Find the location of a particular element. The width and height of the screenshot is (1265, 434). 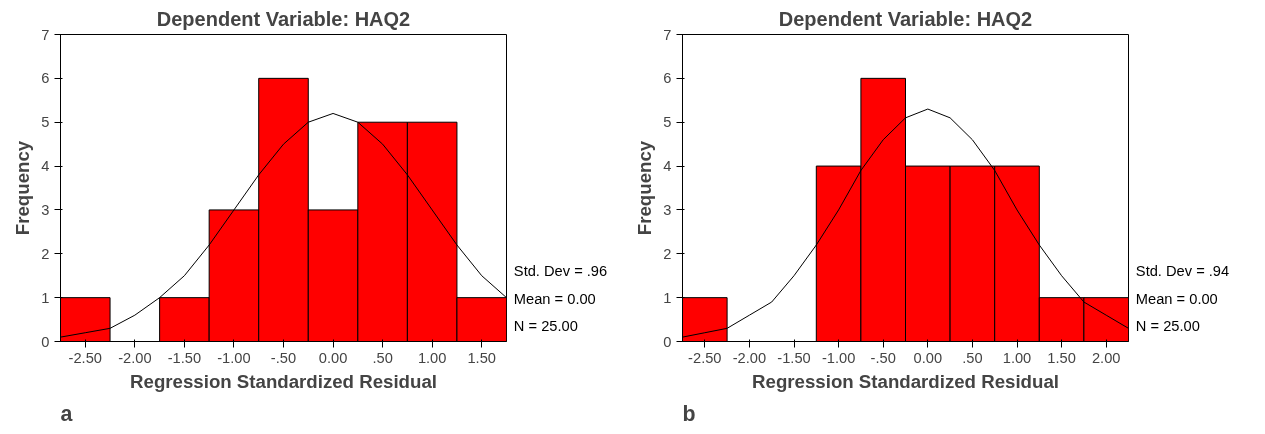

text: Std. Dev = .94 is located at coordinates (1182, 270).